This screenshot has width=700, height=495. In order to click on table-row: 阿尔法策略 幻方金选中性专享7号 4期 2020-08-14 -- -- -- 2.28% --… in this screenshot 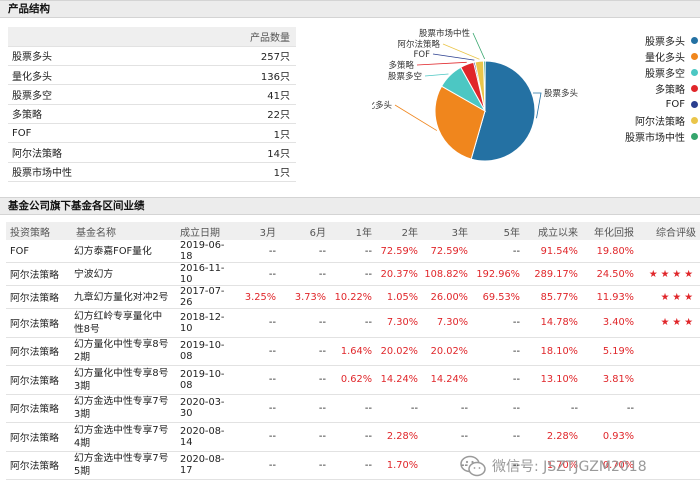, I will do `click(353, 437)`.